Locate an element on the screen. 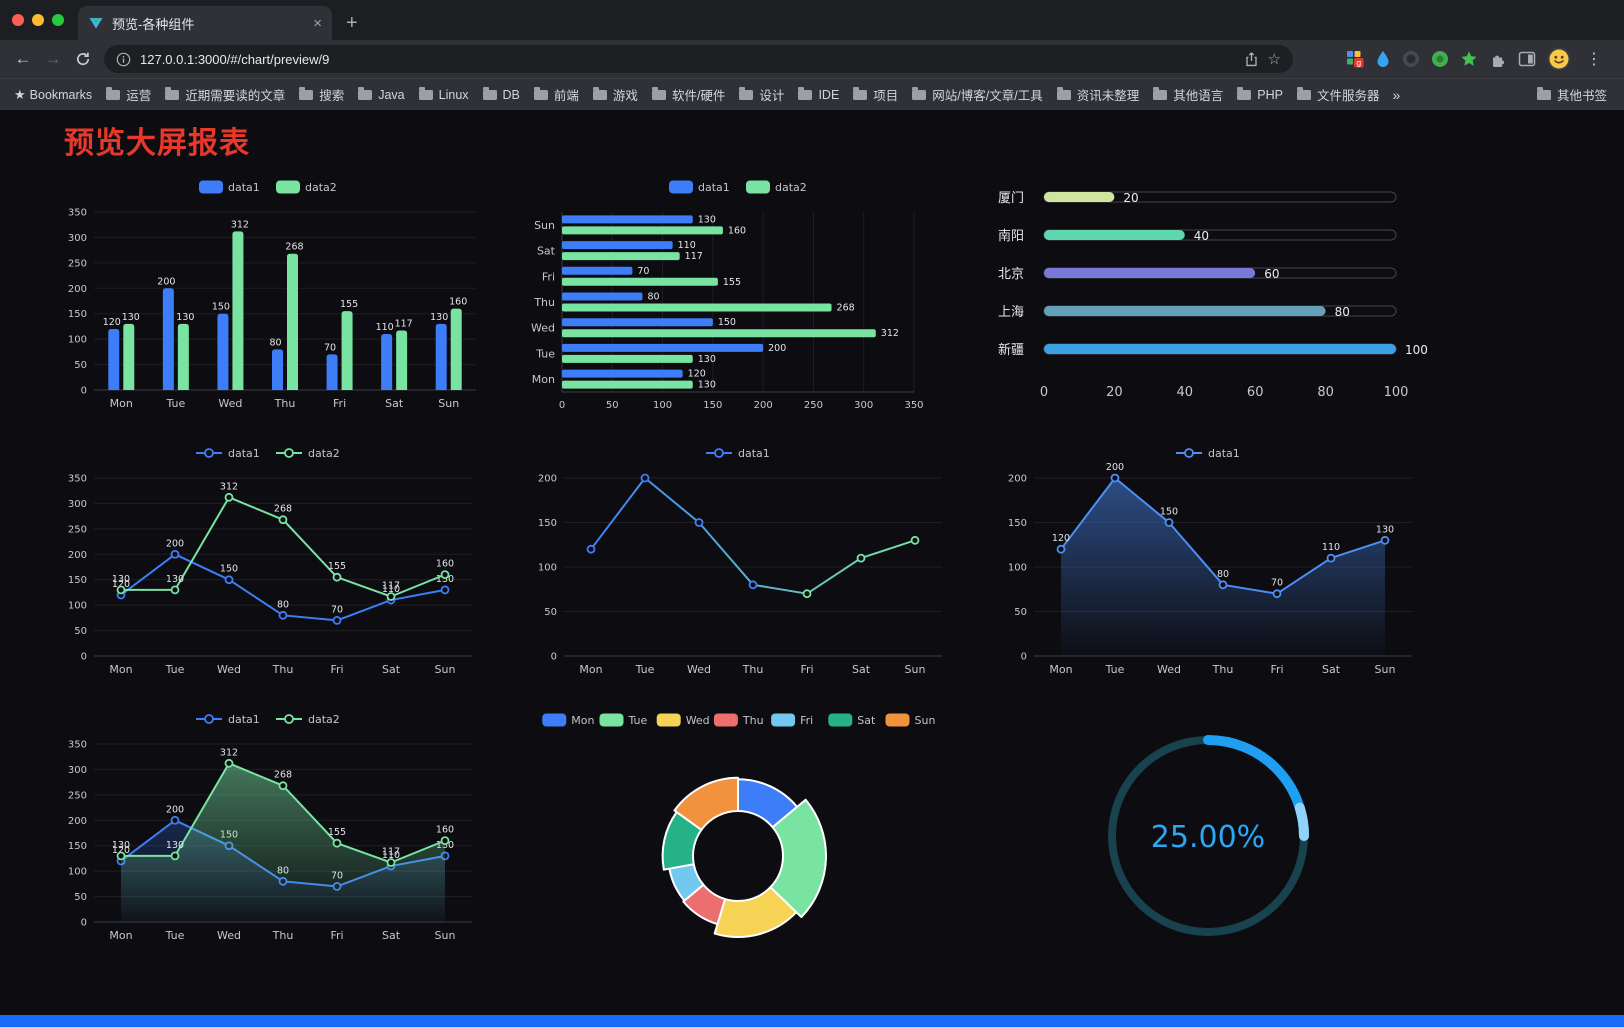 This screenshot has width=1624, height=1027. donut-chart: Mon Tue Wed Thu Fri Sat Sun is located at coordinates (738, 834).